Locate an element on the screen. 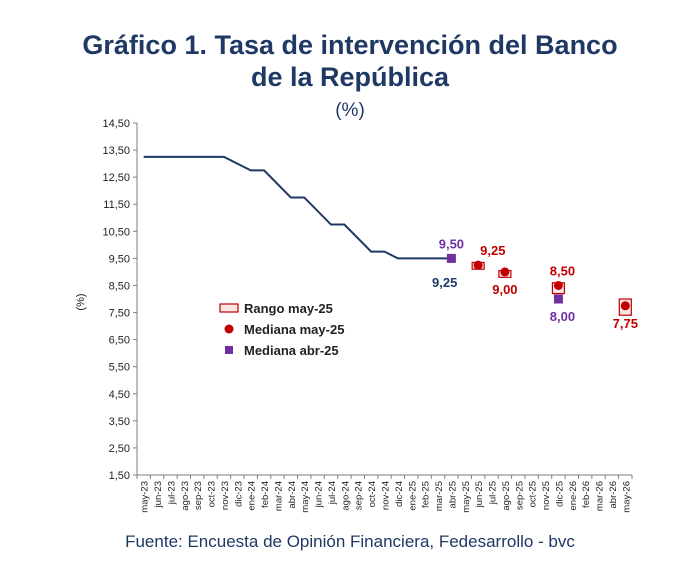 Image resolution: width=700 pixels, height=567 pixels. y-tick-label: 11,50 is located at coordinates (116, 205).